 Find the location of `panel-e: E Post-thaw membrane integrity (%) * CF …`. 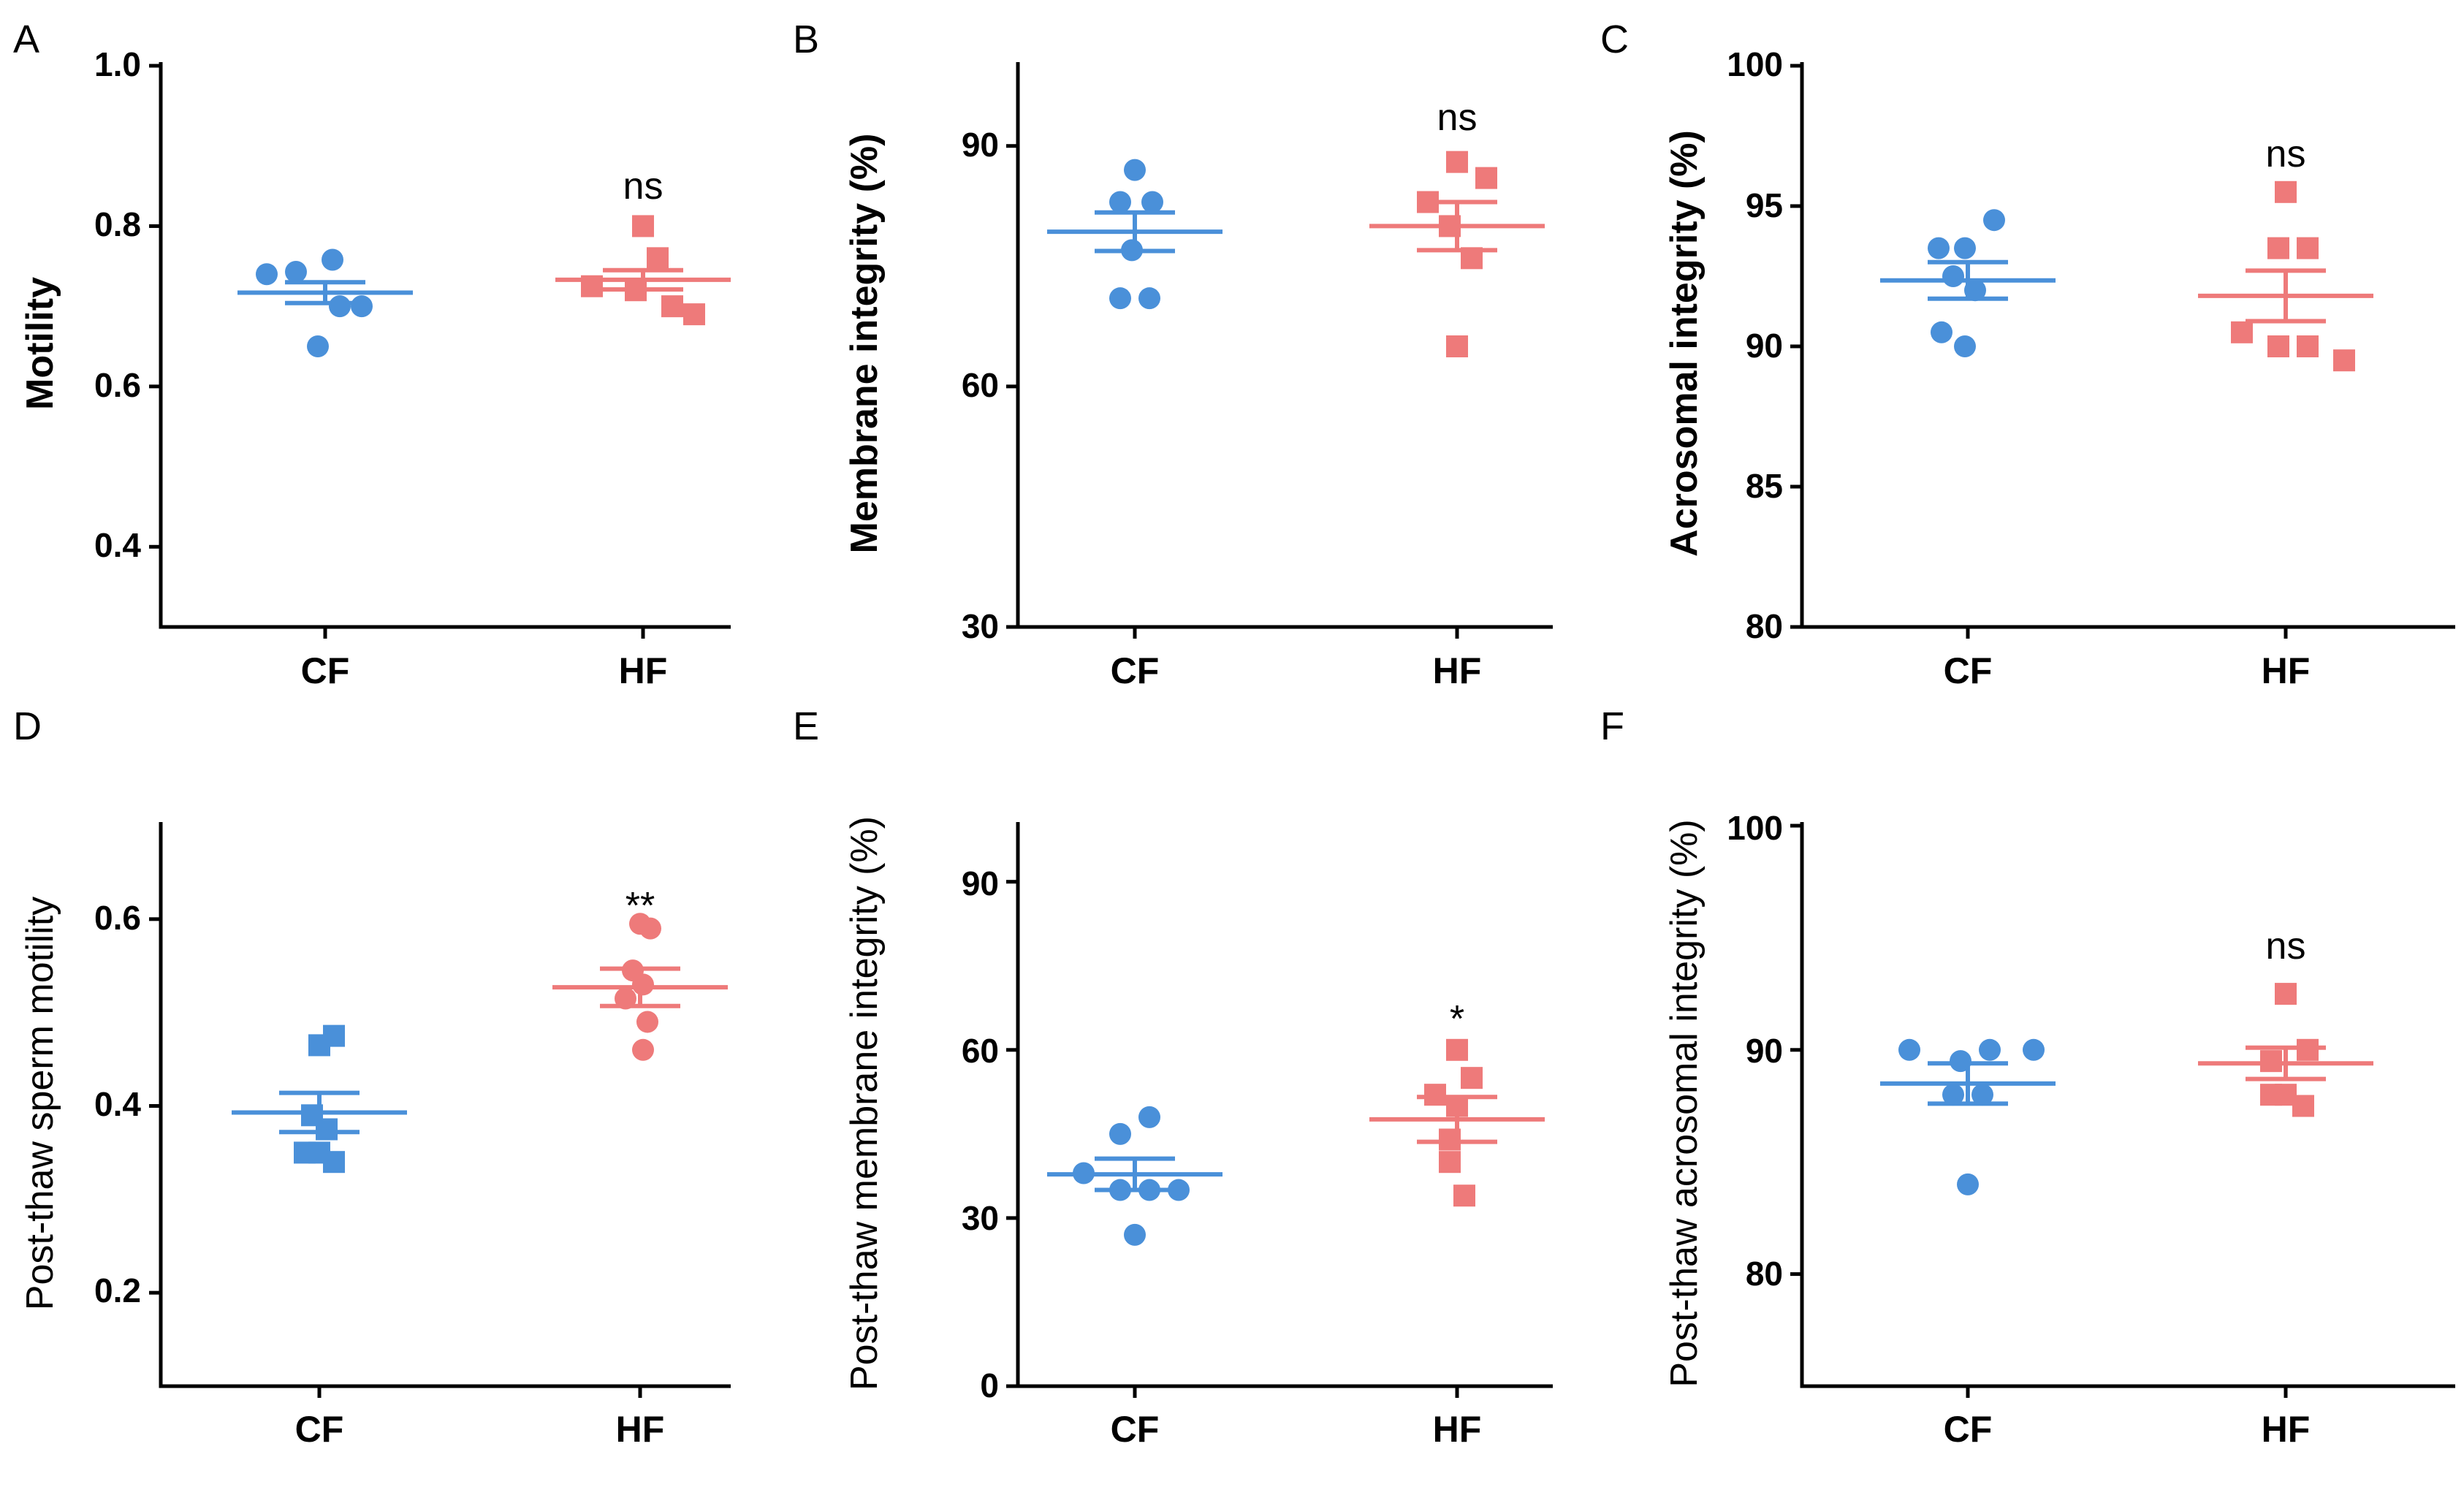

panel-e: E Post-thaw membrane integrity (%) * CF … is located at coordinates (1137, 1077).